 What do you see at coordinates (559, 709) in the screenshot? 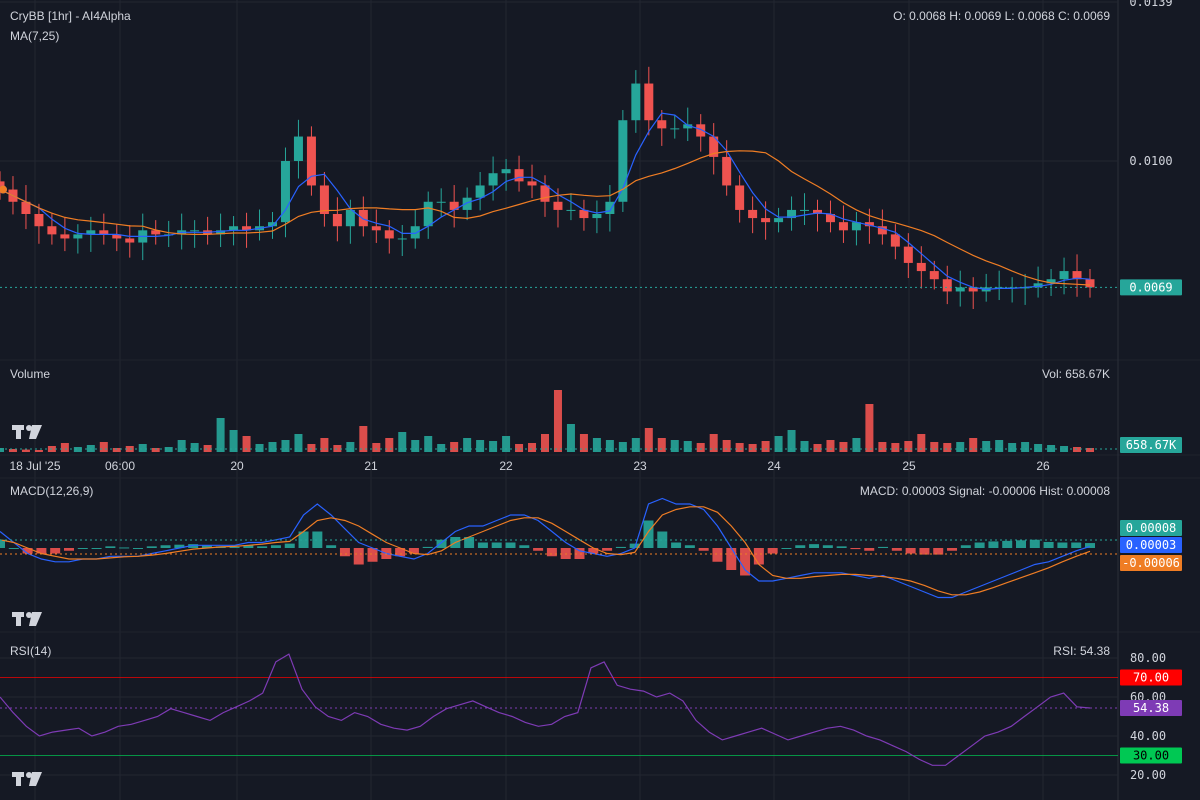
I see `rsi-pane` at bounding box center [559, 709].